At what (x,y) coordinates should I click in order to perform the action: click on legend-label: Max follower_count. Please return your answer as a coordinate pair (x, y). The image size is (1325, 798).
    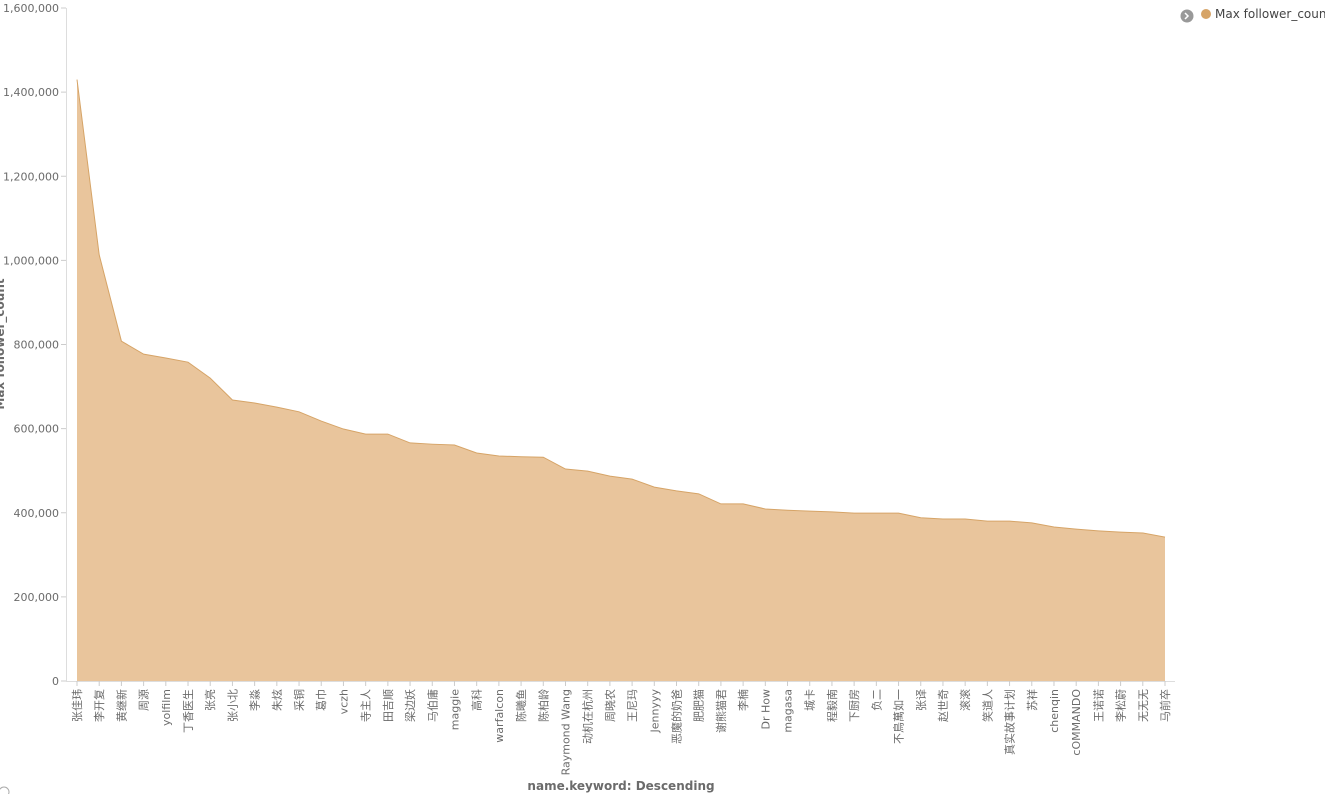
    Looking at the image, I should click on (1270, 14).